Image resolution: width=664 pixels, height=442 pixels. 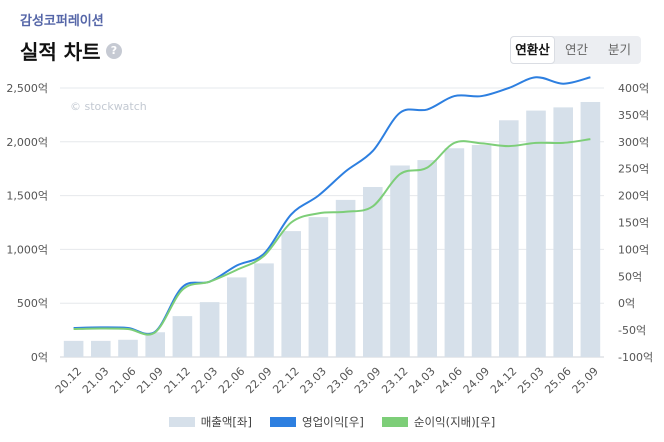 What do you see at coordinates (95, 380) in the screenshot?
I see `x-tick-label: 21.03` at bounding box center [95, 380].